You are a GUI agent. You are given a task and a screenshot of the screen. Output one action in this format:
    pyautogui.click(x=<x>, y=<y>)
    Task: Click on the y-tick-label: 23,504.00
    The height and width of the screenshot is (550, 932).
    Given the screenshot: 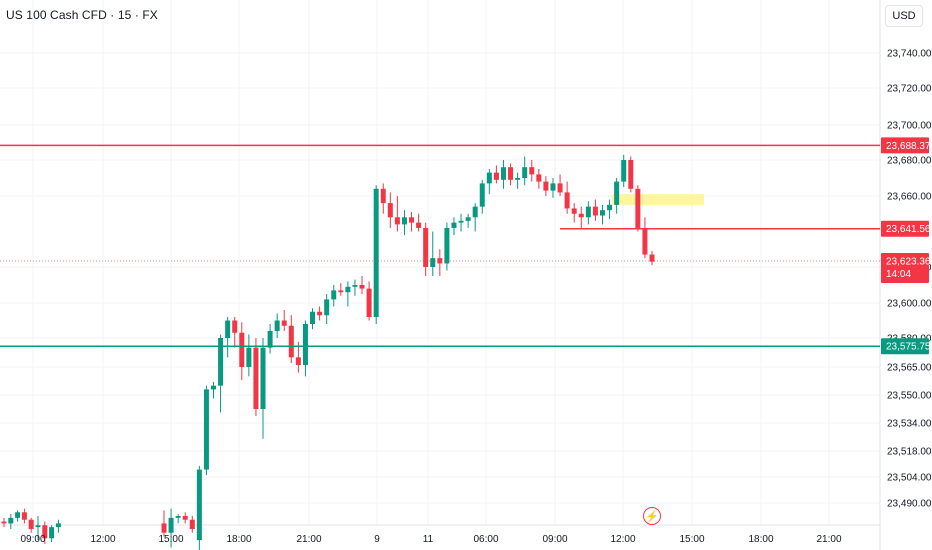 What is the action you would take?
    pyautogui.click(x=909, y=478)
    